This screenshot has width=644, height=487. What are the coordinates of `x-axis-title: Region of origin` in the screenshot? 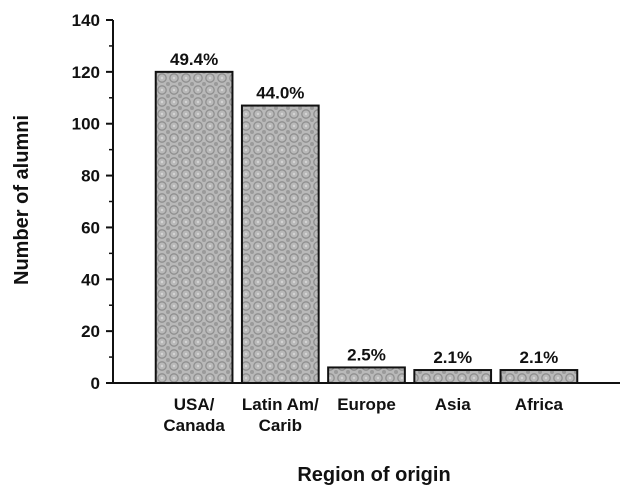 It's located at (373, 475).